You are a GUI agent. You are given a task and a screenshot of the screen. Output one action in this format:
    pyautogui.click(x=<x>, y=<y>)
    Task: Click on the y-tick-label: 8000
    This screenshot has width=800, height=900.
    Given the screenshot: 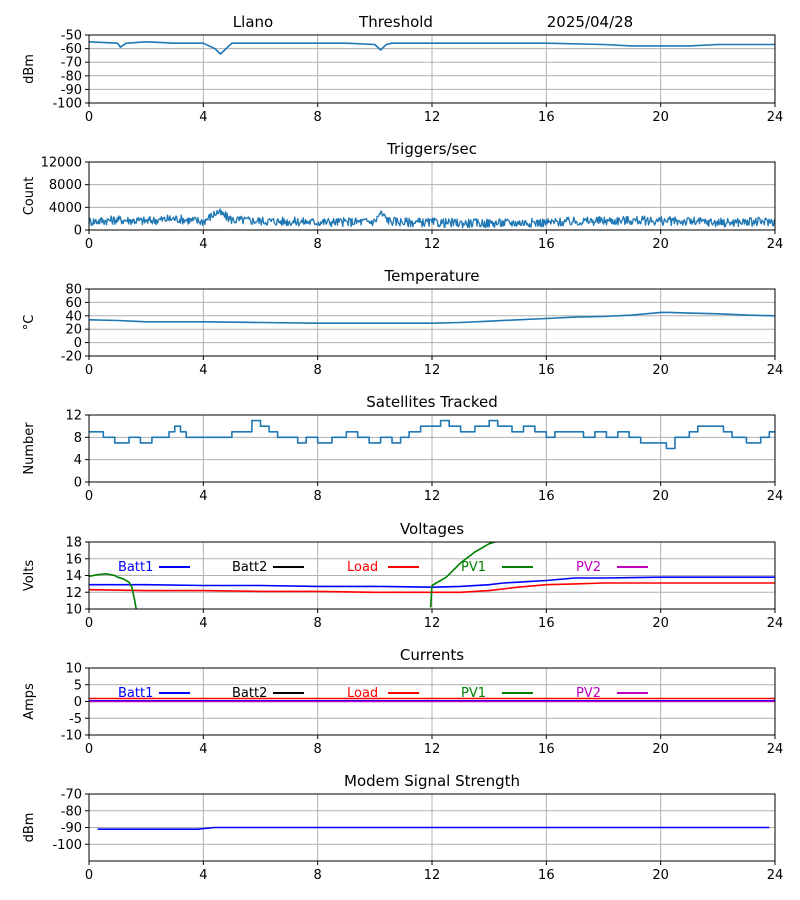 What is the action you would take?
    pyautogui.click(x=65, y=185)
    